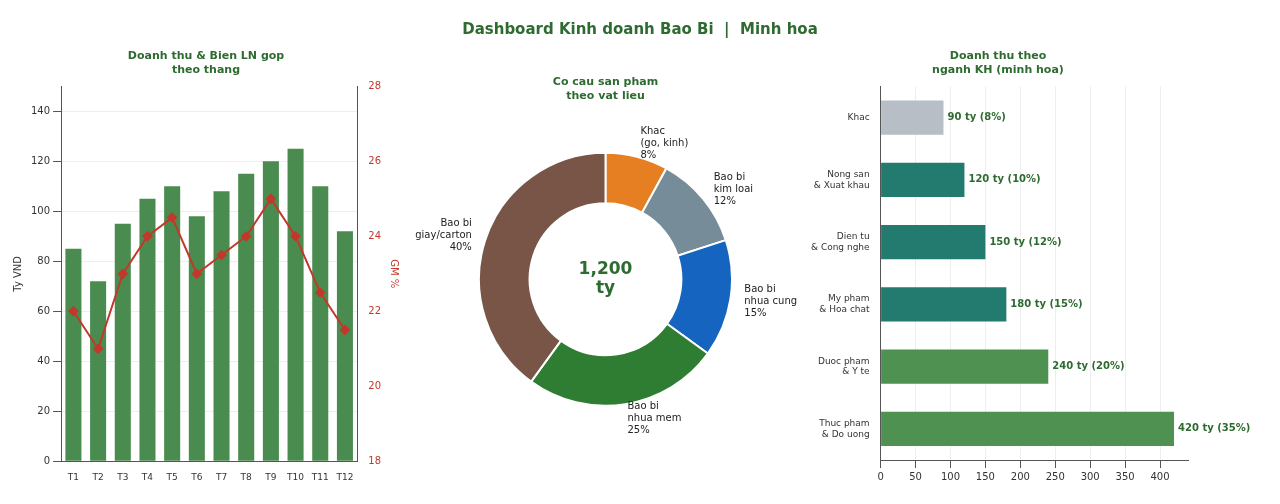  What do you see at coordinates (44, 260) in the screenshot?
I see `y-tick-label: 80` at bounding box center [44, 260].